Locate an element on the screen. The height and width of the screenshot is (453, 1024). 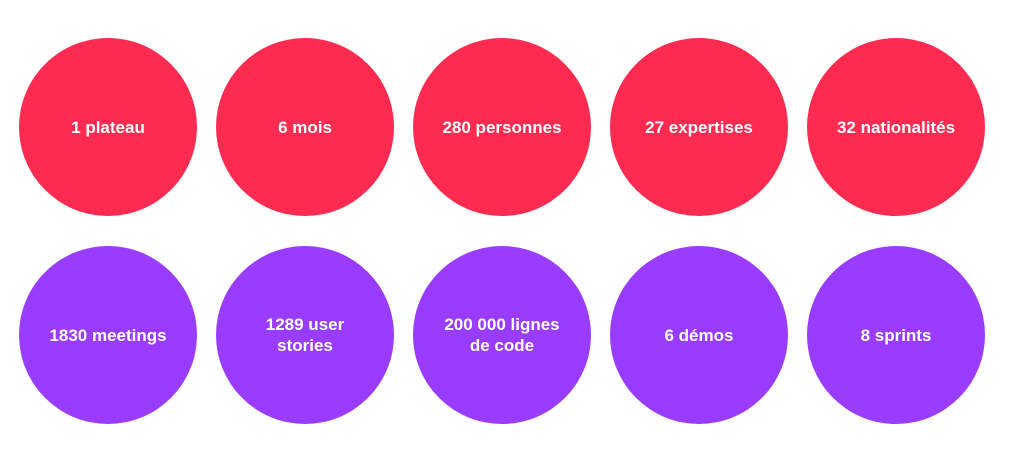
stat-circle: 1 plateau is located at coordinates (108, 127).